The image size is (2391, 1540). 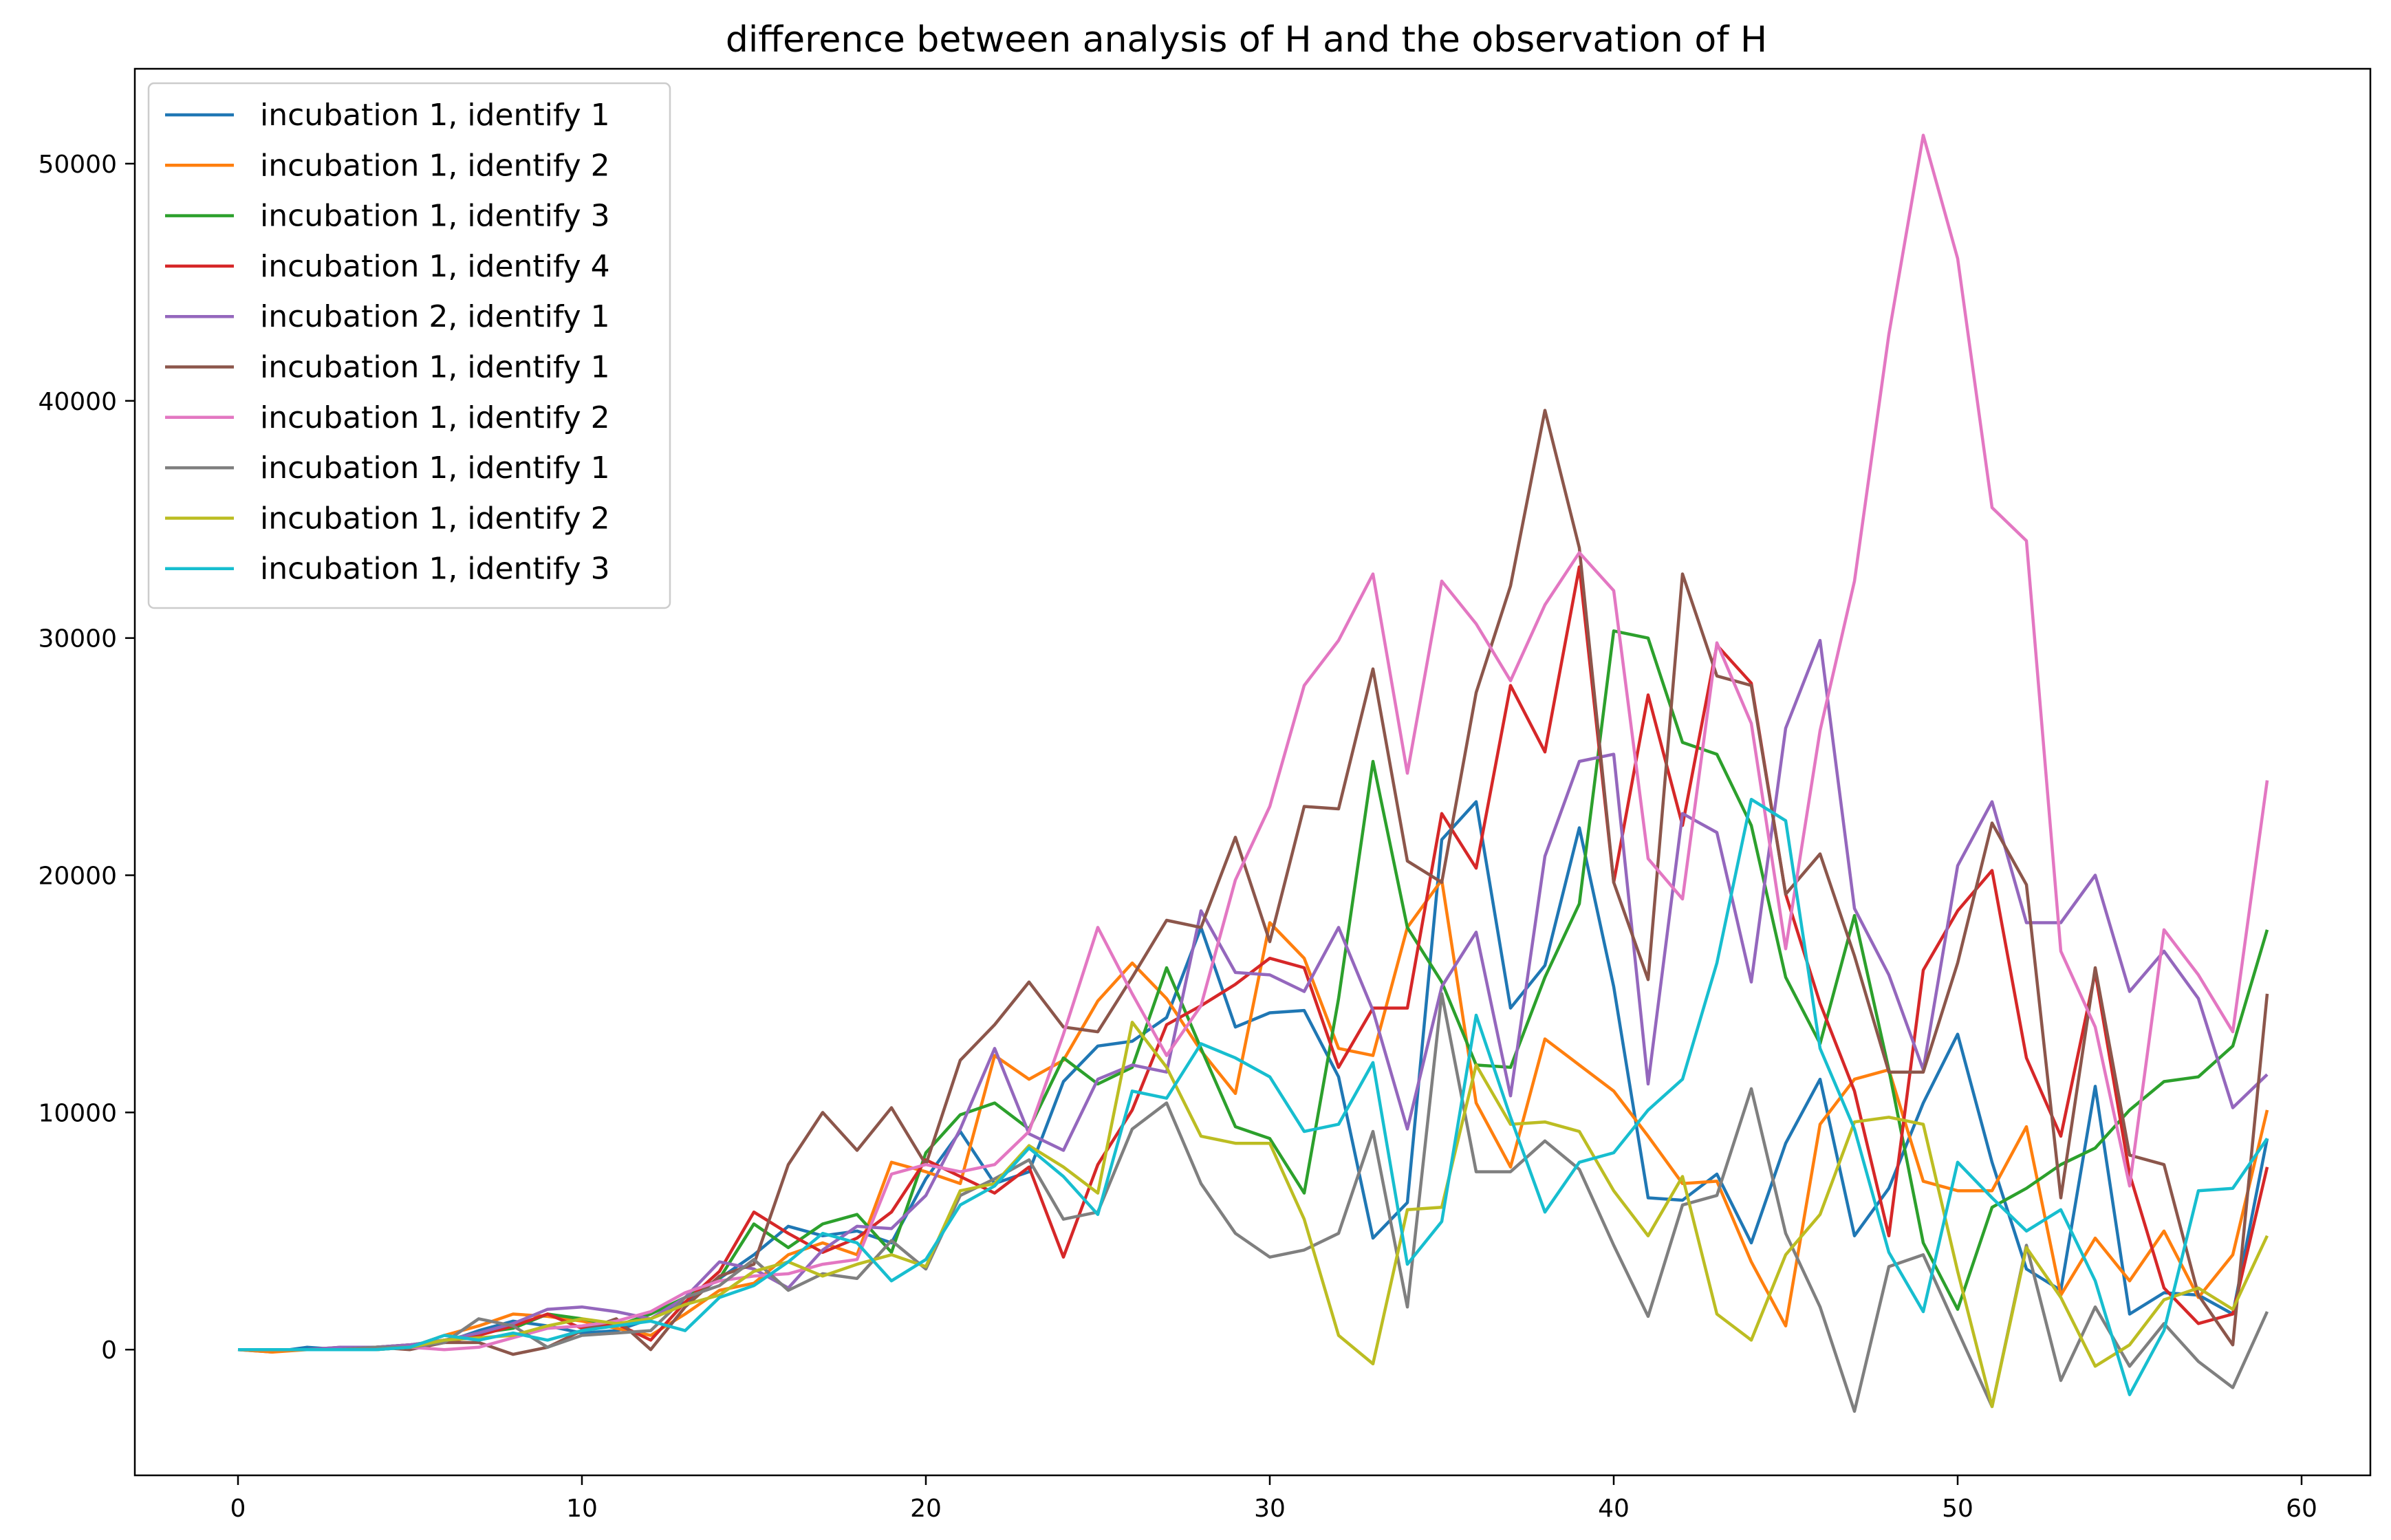 I want to click on x-tick-label: 50, so click(x=1958, y=1509).